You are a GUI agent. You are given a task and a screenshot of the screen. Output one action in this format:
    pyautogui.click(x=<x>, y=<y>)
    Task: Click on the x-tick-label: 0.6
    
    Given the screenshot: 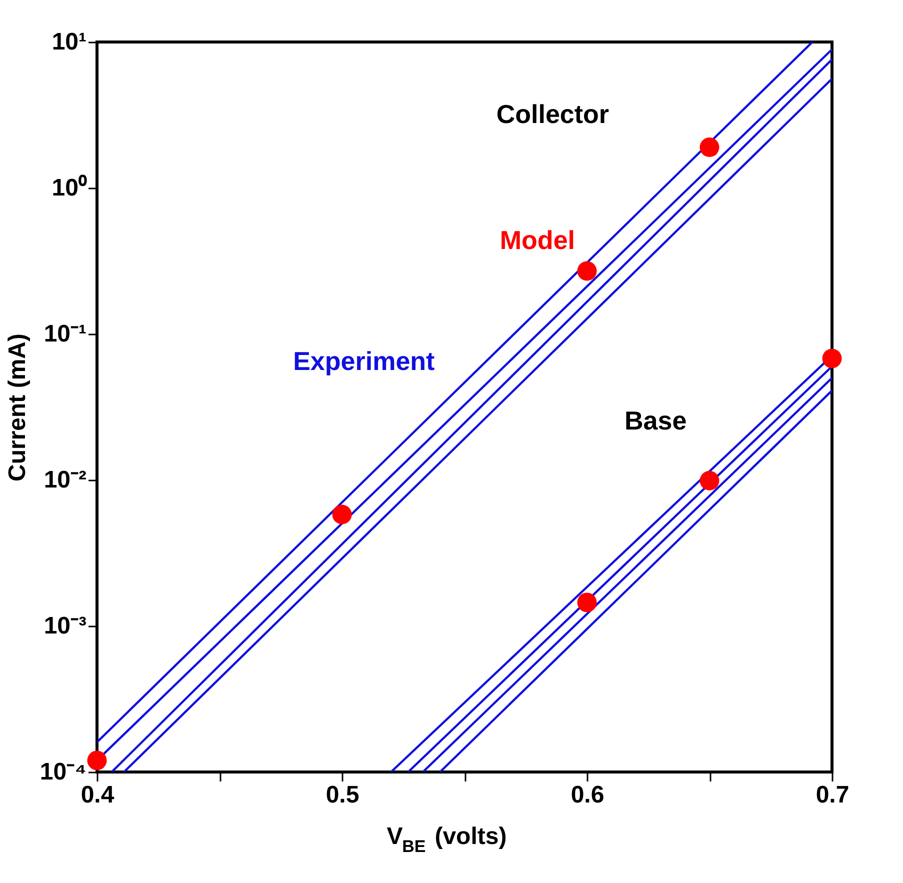 What is the action you would take?
    pyautogui.click(x=587, y=795)
    